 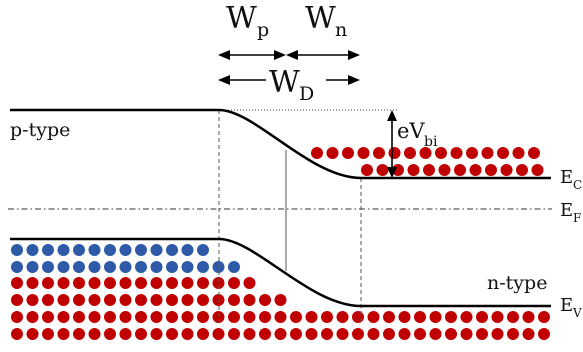 What do you see at coordinates (296, 81) in the screenshot?
I see `wd-label-background` at bounding box center [296, 81].